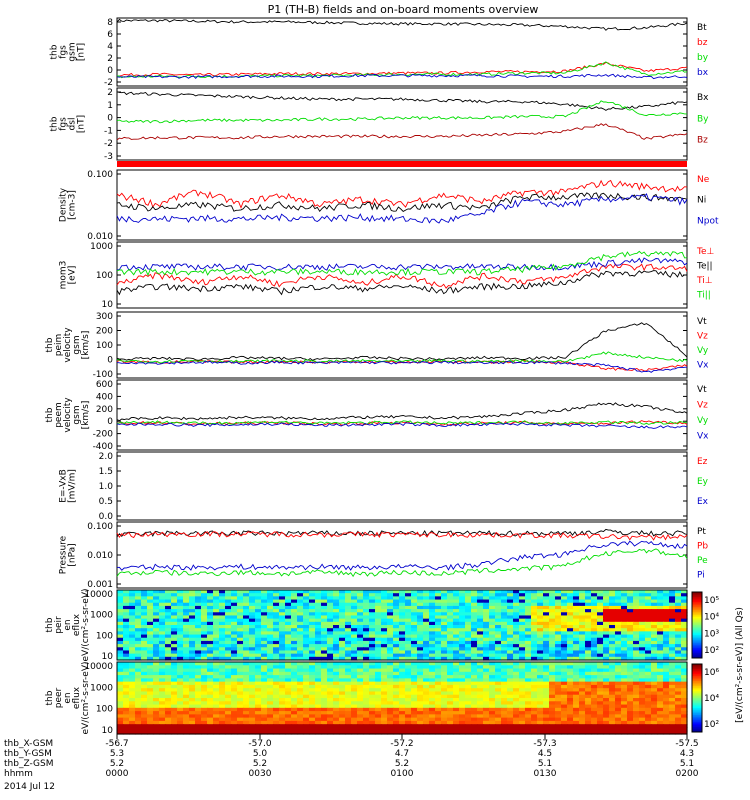  I want to click on y-axis-label: eflux, so click(77, 624).